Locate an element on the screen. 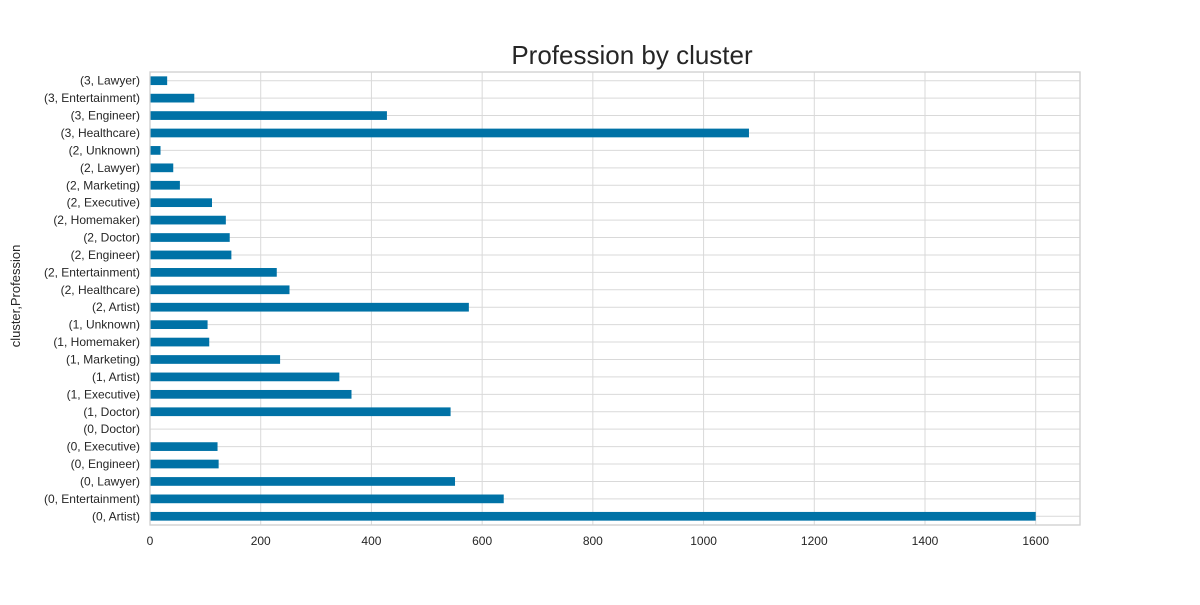  y-tick-label: (0, Entertainment) is located at coordinates (92, 499).